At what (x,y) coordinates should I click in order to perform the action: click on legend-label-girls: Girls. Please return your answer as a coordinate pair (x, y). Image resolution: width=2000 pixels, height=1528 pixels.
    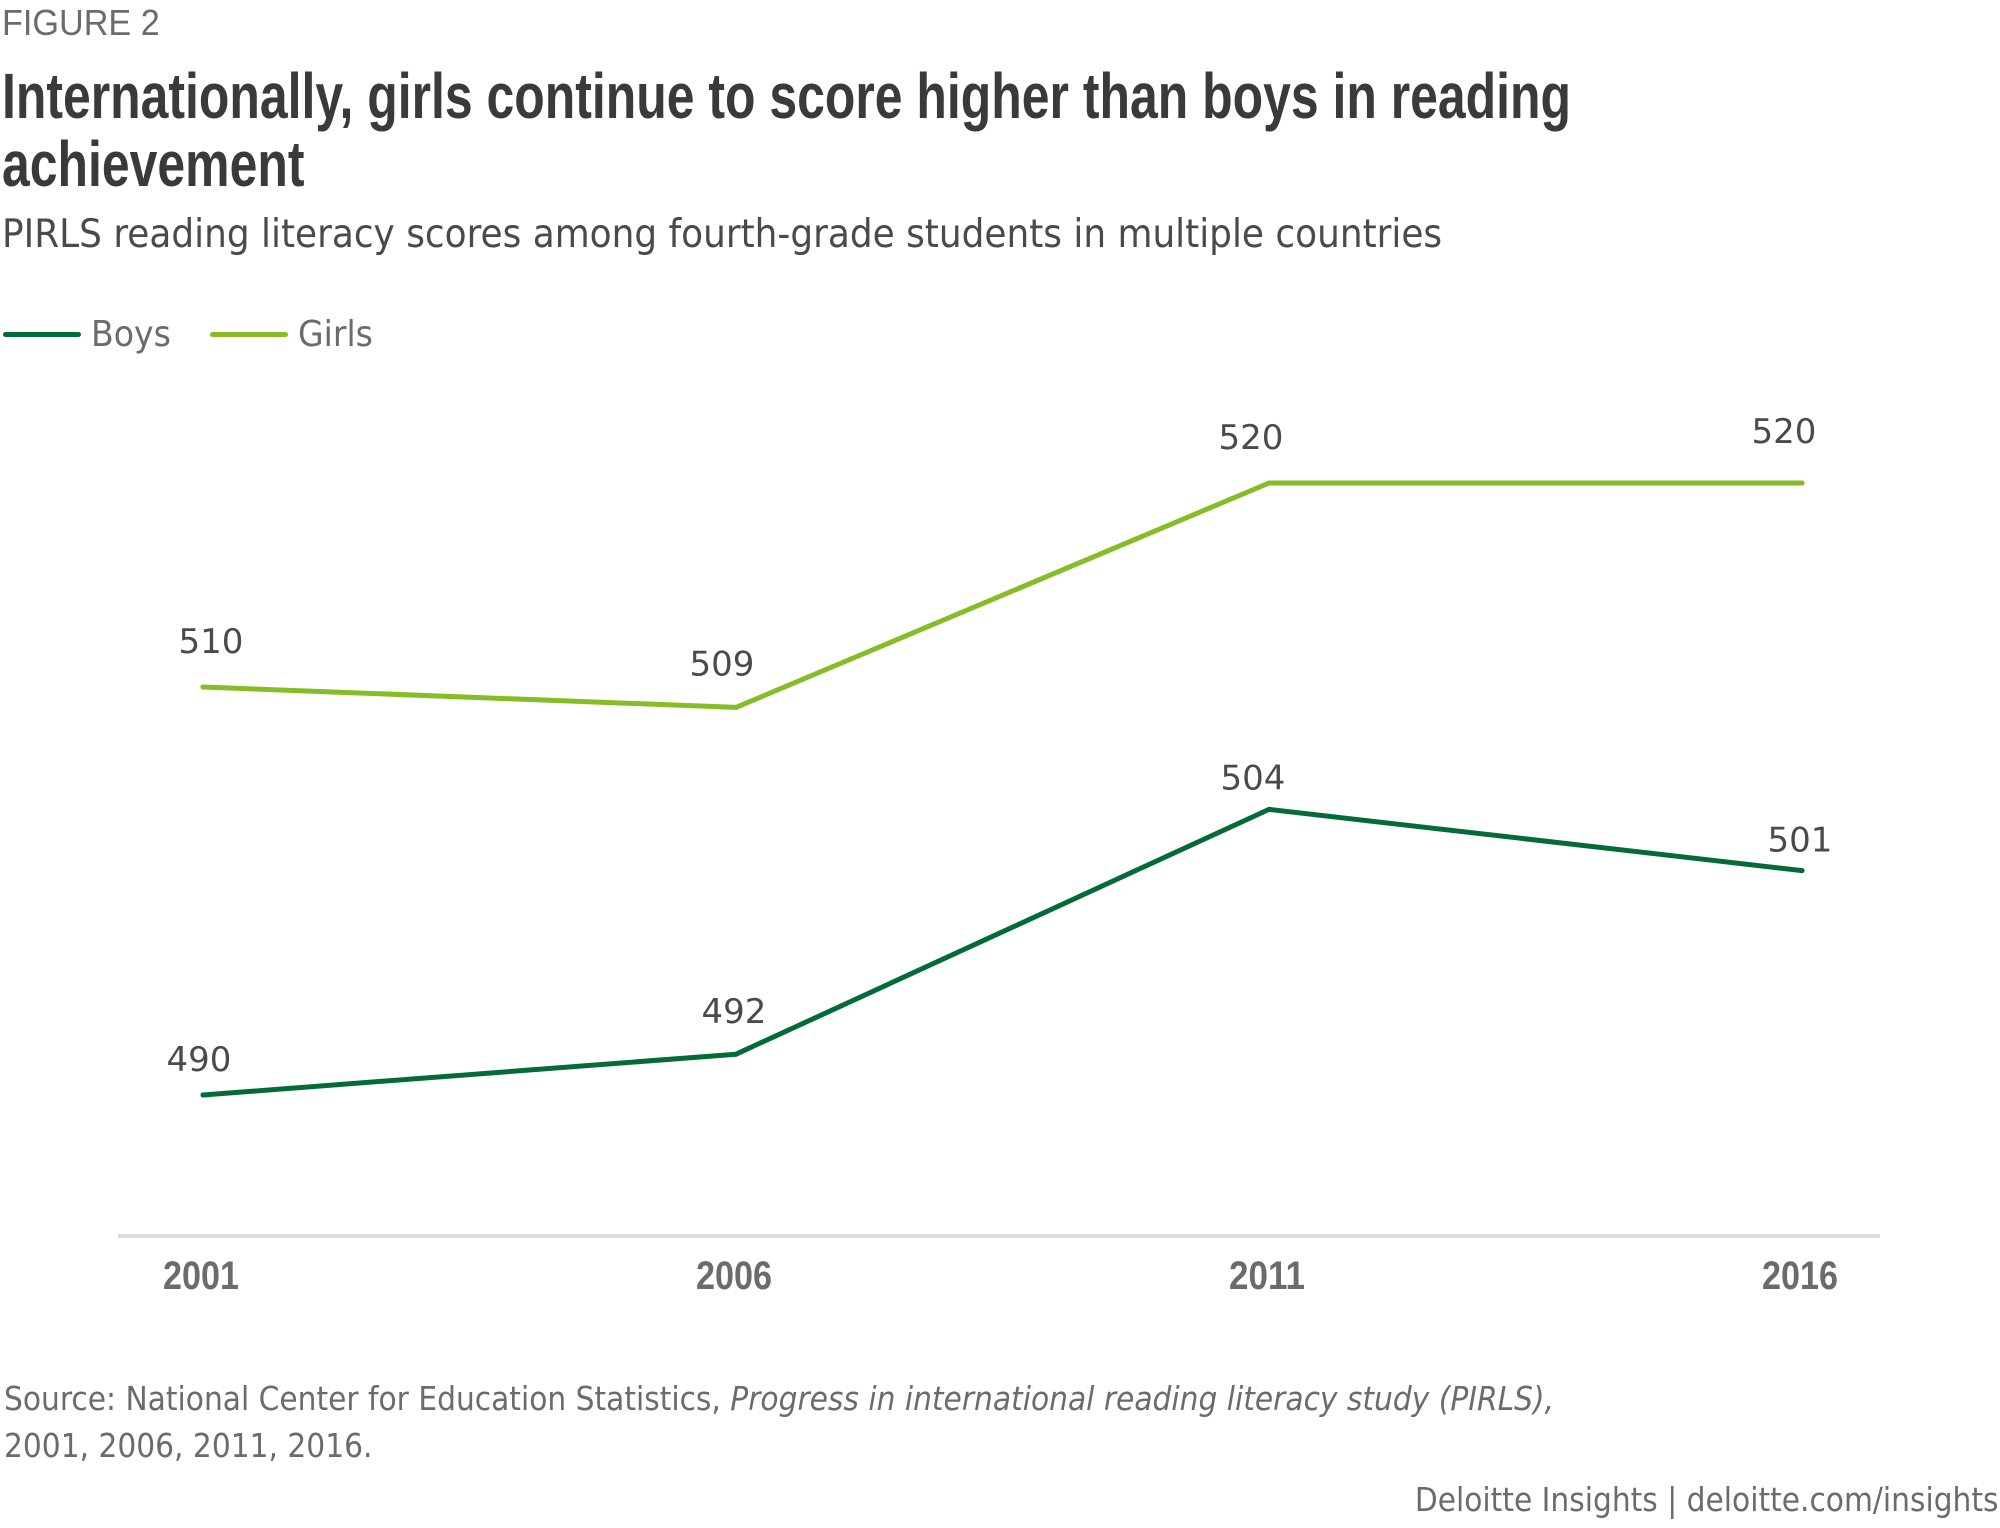
    Looking at the image, I should click on (335, 334).